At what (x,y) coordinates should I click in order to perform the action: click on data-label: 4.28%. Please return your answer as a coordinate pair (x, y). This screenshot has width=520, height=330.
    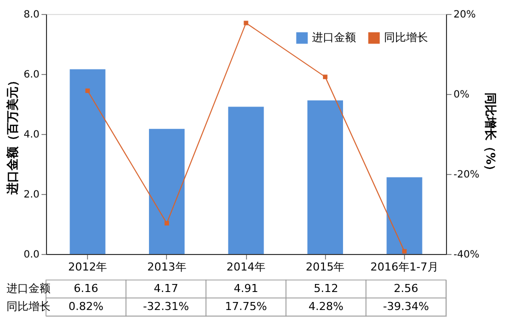
    Looking at the image, I should click on (326, 306).